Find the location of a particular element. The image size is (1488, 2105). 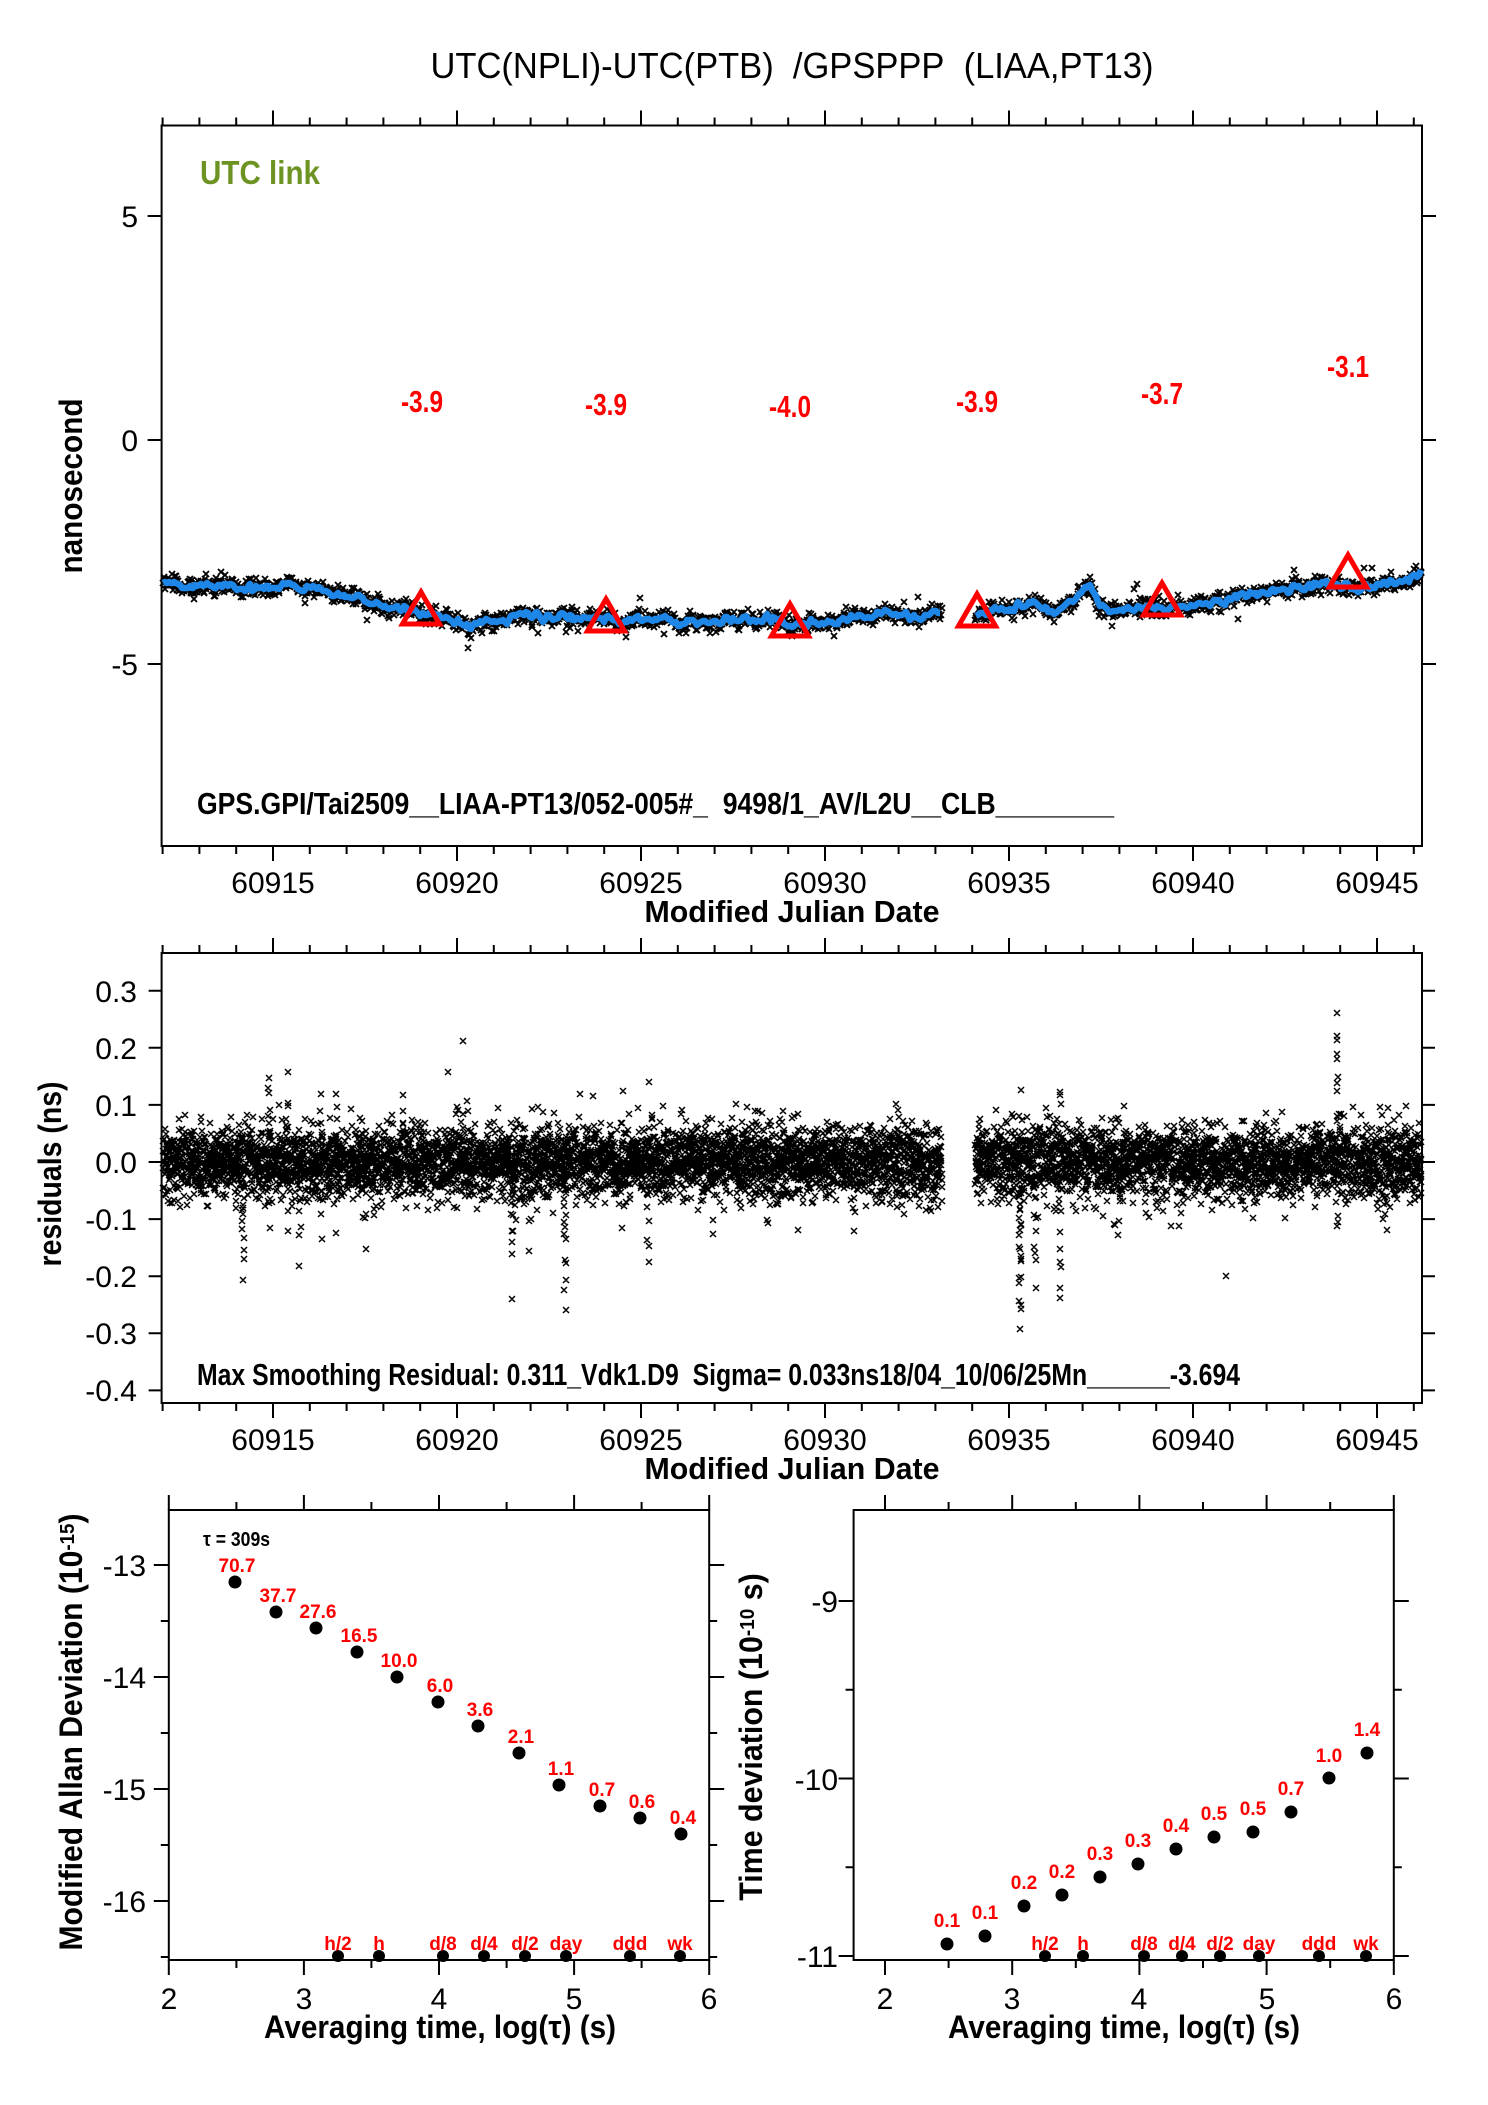

svg-text: 27.6 is located at coordinates (318, 1612).